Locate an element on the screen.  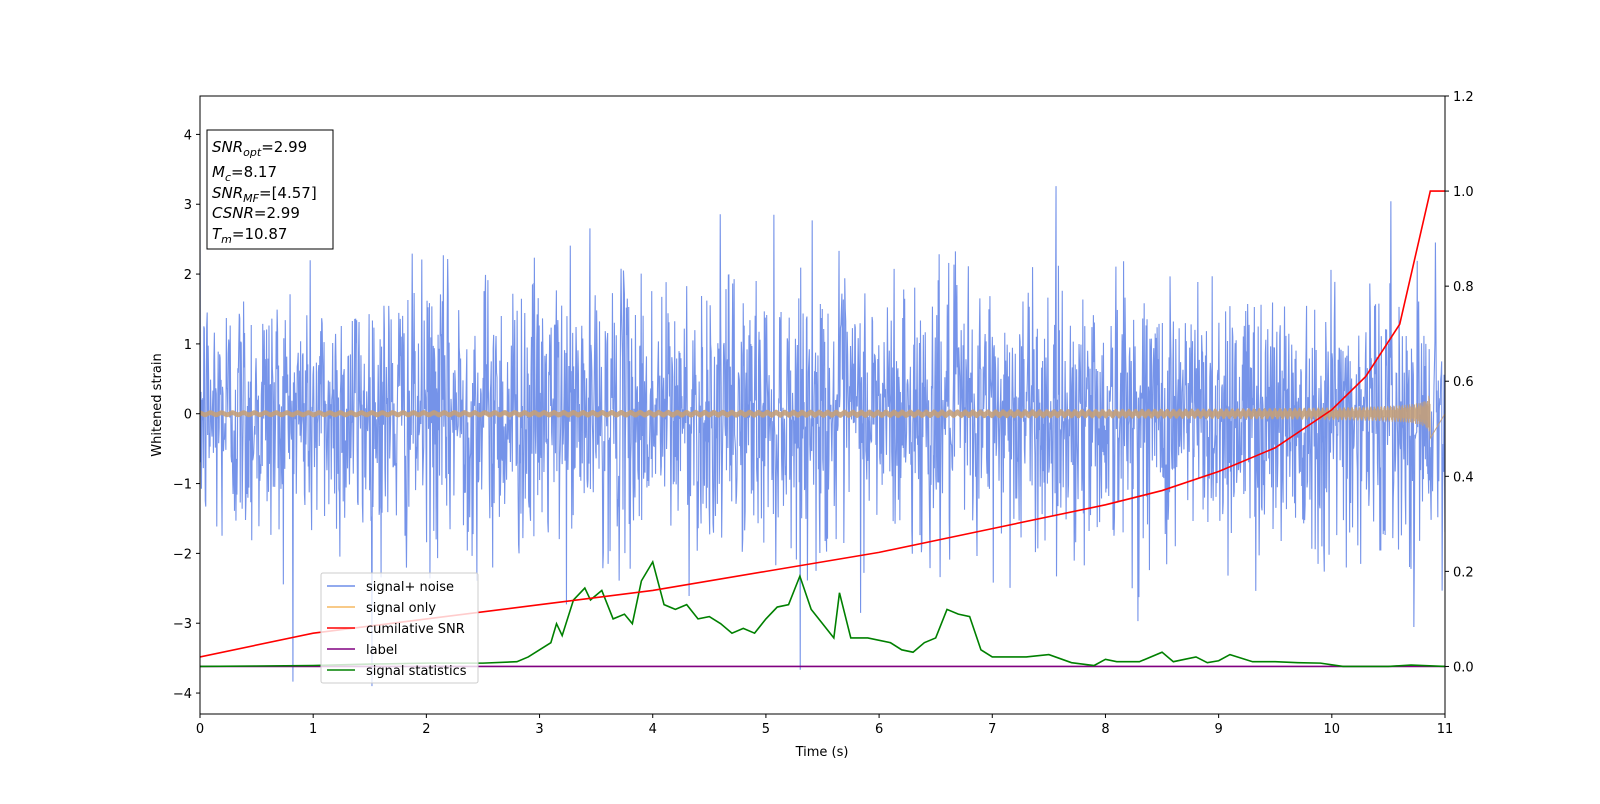
y-tick-label: −4 is located at coordinates (182, 694).